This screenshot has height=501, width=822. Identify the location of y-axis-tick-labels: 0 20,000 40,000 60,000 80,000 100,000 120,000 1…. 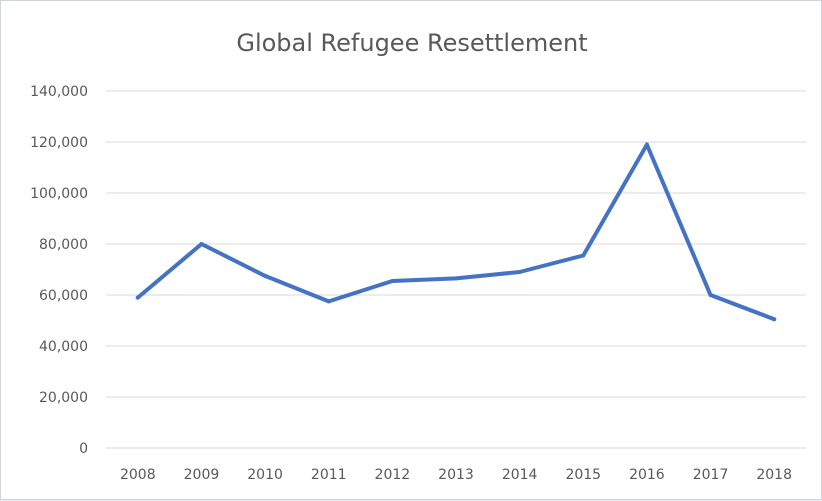
(59, 270).